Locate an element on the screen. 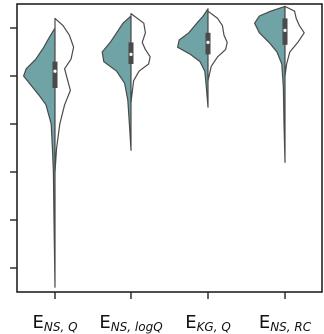  x-tick-label-3: ENS, RC is located at coordinates (285, 323).